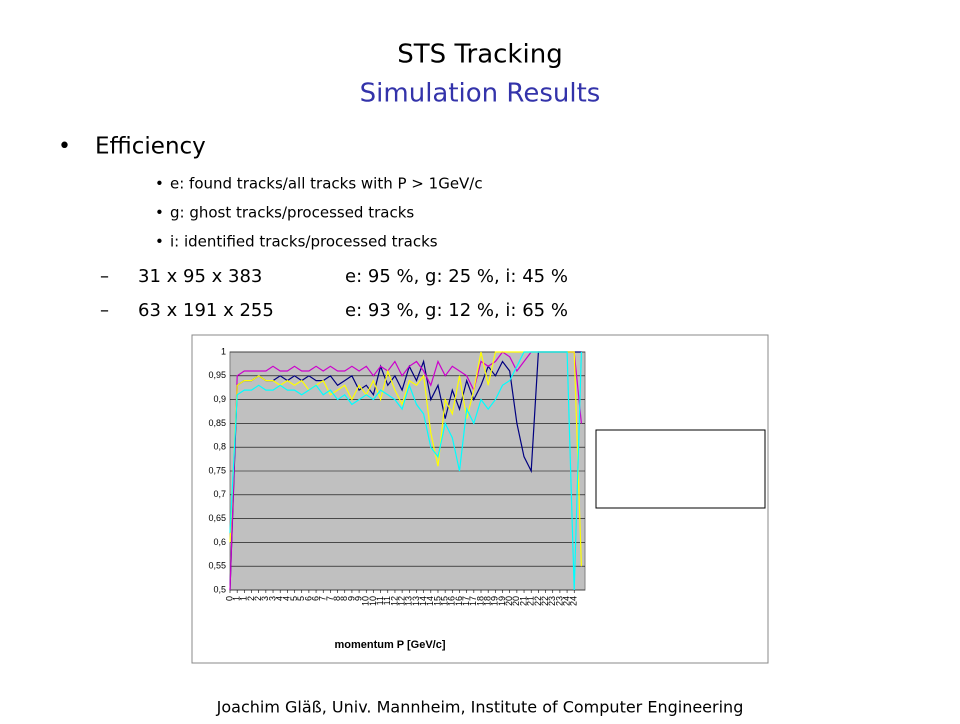  What do you see at coordinates (229, 598) in the screenshot?
I see `x-tick-label: 0` at bounding box center [229, 598].